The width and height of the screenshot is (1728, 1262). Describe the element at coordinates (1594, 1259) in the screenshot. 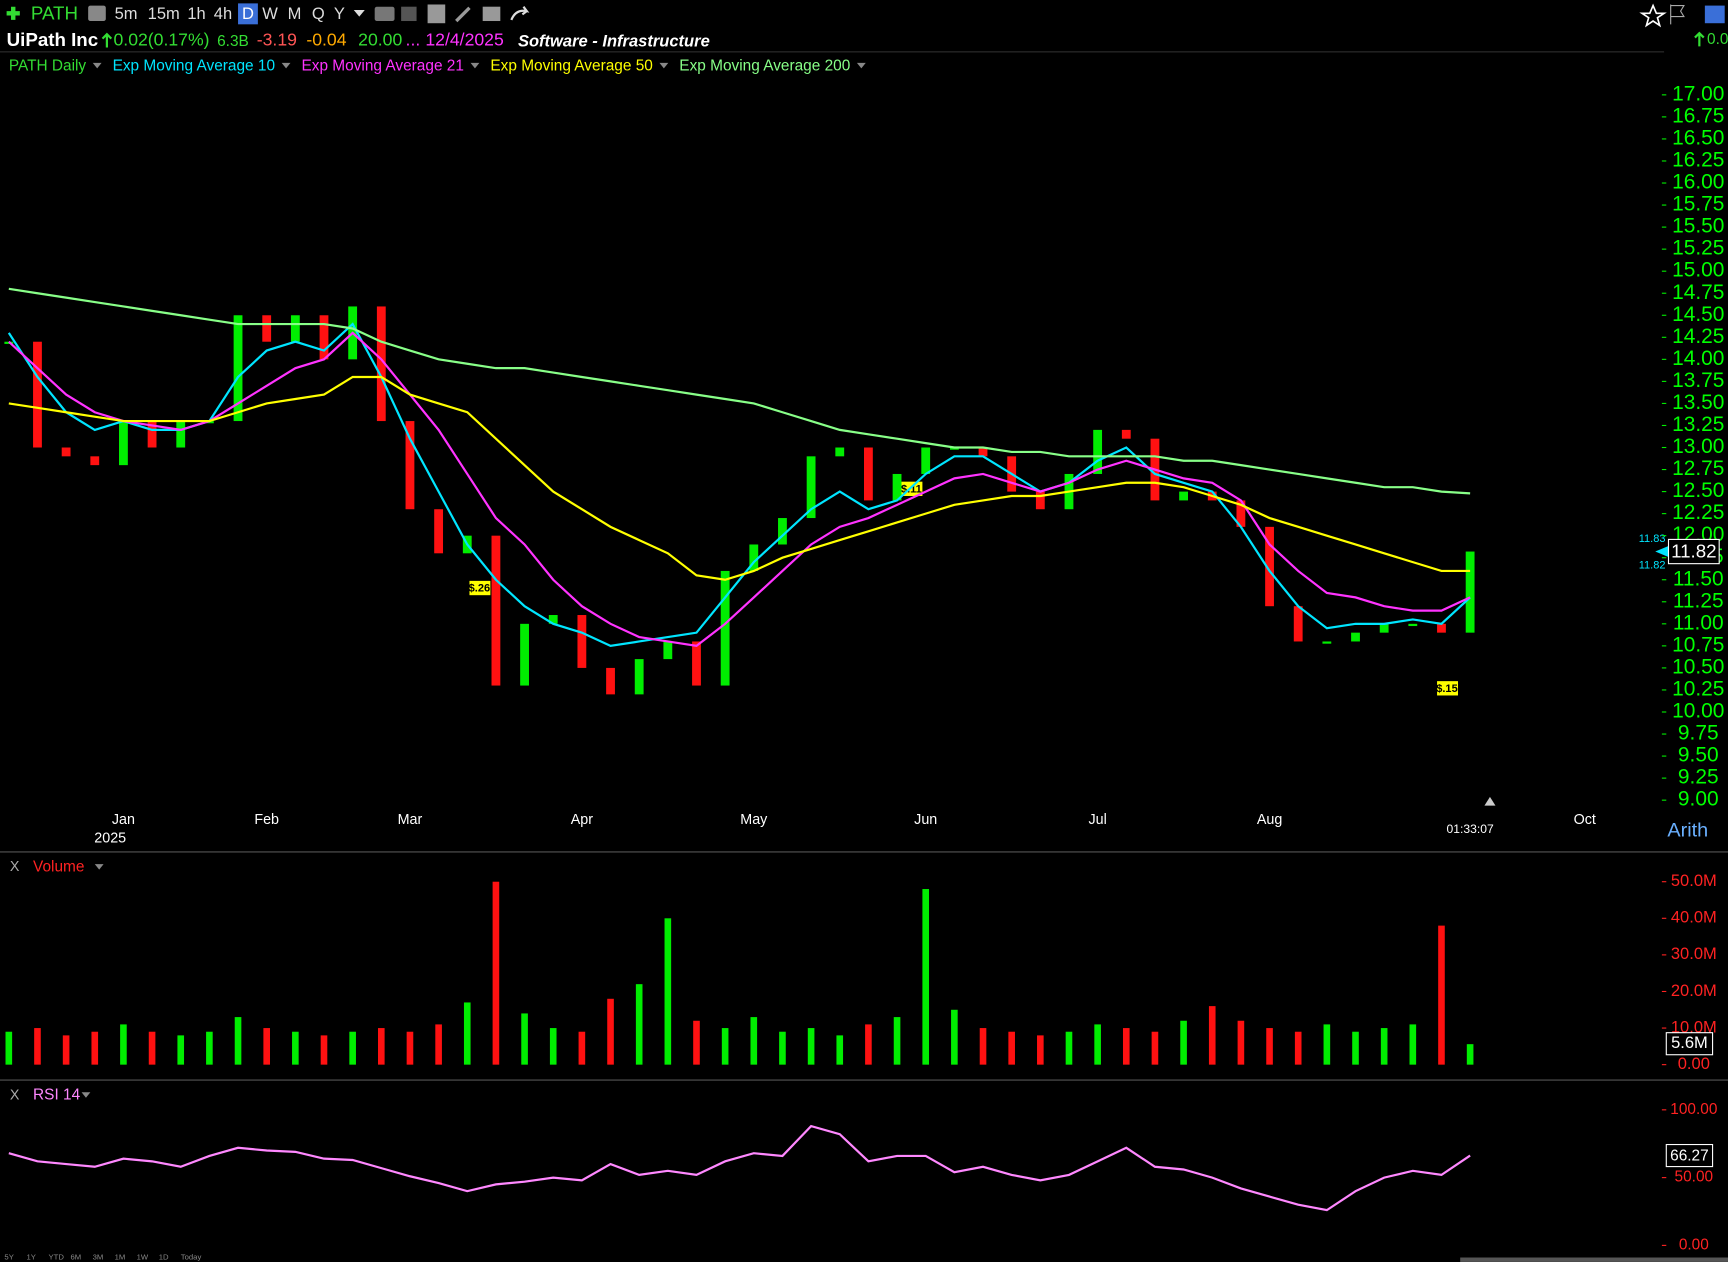

I see `scrollbar` at that location.